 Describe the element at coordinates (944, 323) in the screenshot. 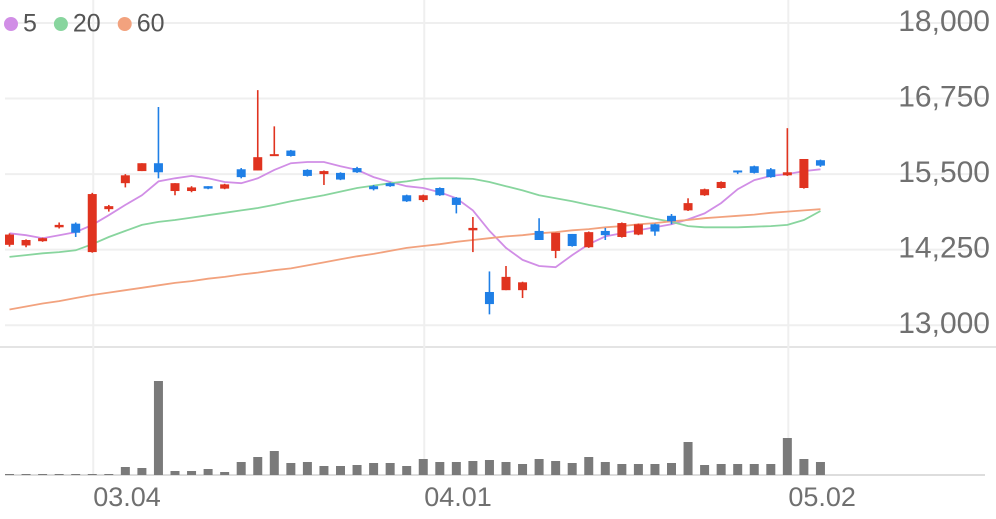

I see `y-tick-label: 13,000` at that location.